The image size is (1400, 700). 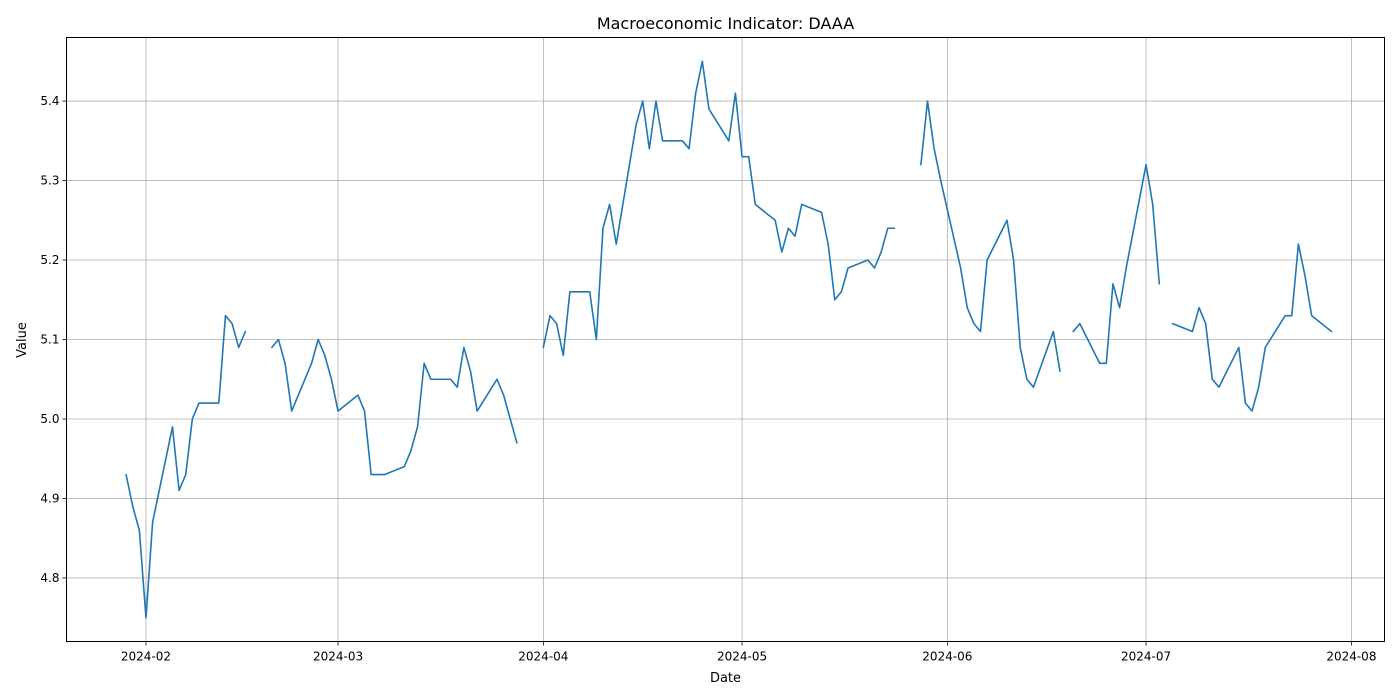 I want to click on x-tick-label: 2024-07, so click(x=1146, y=657).